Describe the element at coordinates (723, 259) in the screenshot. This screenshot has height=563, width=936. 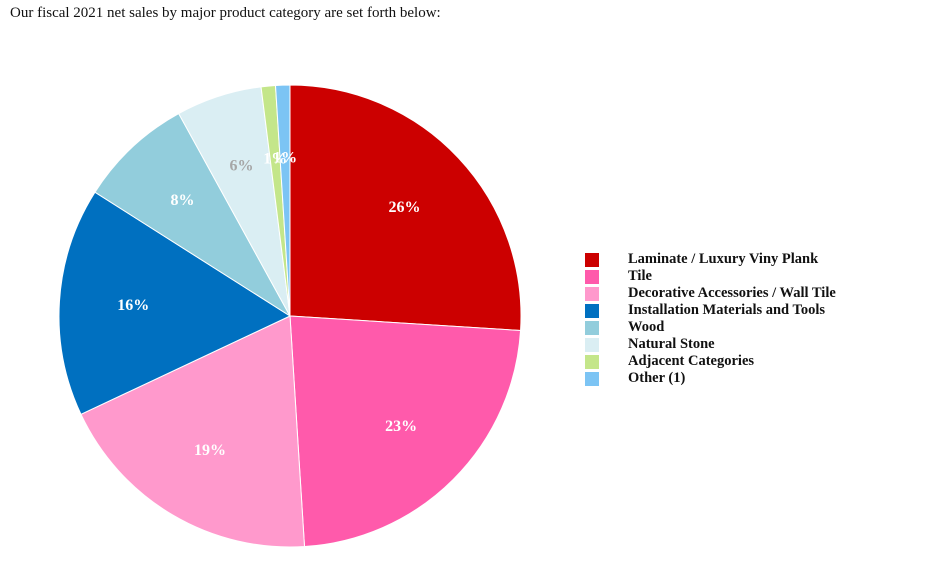
I see `legend-label: Laminate / Luxury Viny Plank` at that location.